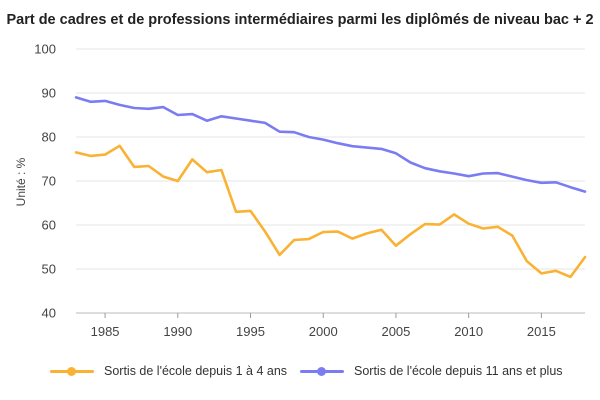 The height and width of the screenshot is (400, 600). Describe the element at coordinates (541, 331) in the screenshot. I see `x-tick-label: 2015` at that location.